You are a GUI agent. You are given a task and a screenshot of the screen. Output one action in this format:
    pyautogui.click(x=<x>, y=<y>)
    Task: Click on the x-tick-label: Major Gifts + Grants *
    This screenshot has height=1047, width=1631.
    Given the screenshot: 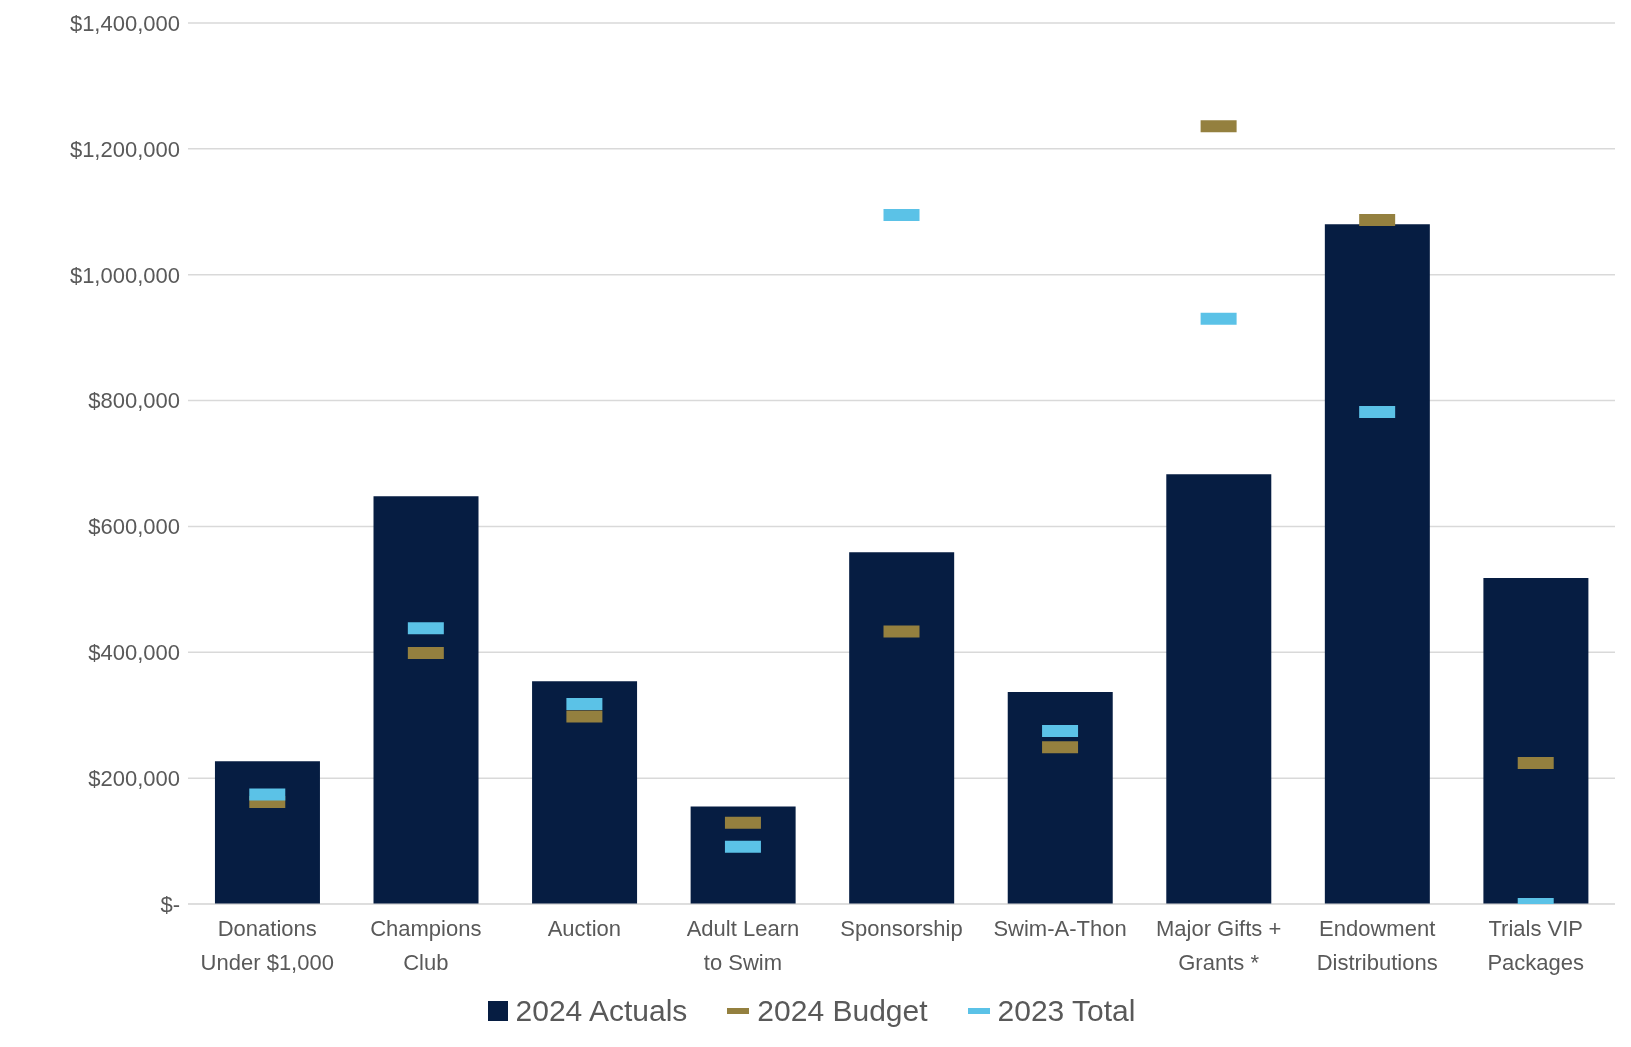 What is the action you would take?
    pyautogui.click(x=1218, y=945)
    